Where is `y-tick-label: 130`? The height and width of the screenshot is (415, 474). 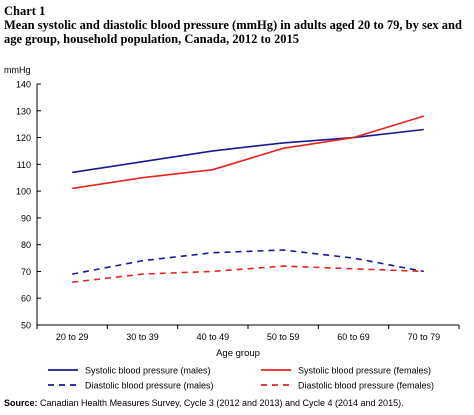
y-tick-label: 130 is located at coordinates (23, 111).